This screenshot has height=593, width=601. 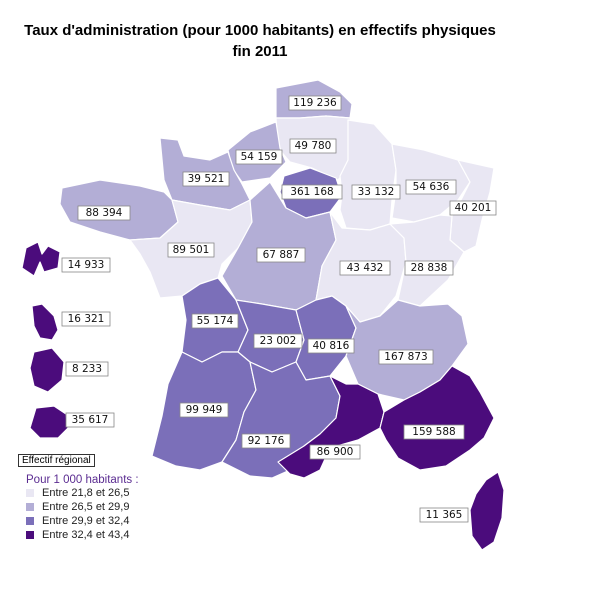 I want to click on label-lorraine: 54 636, so click(x=431, y=187).